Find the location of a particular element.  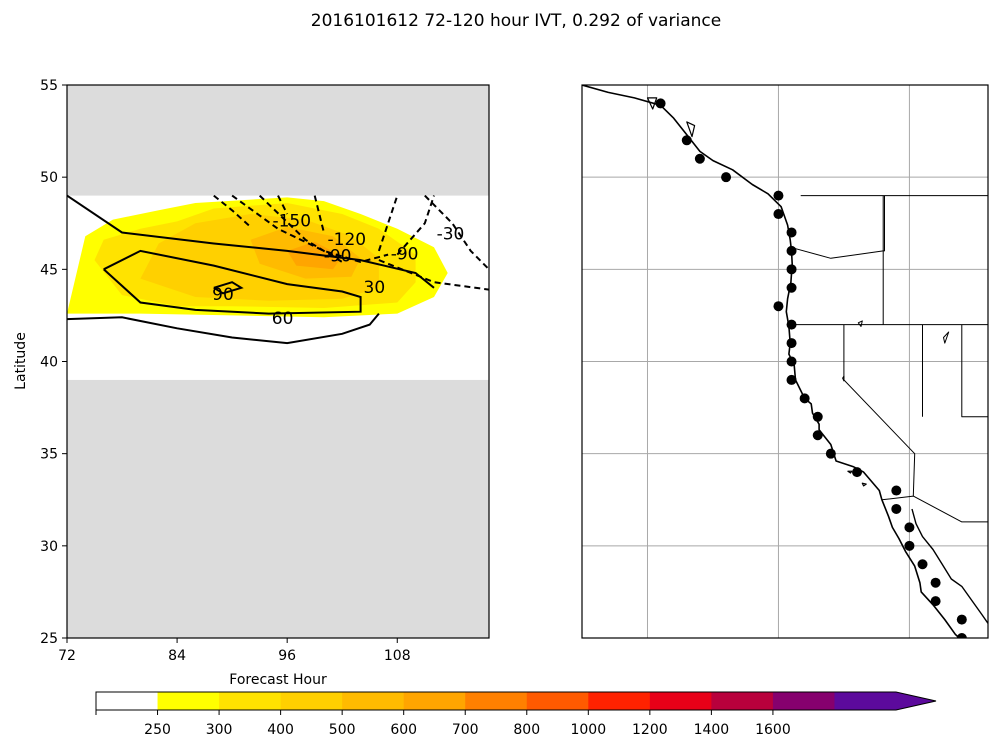

gulf-coastline is located at coordinates (949, 566).